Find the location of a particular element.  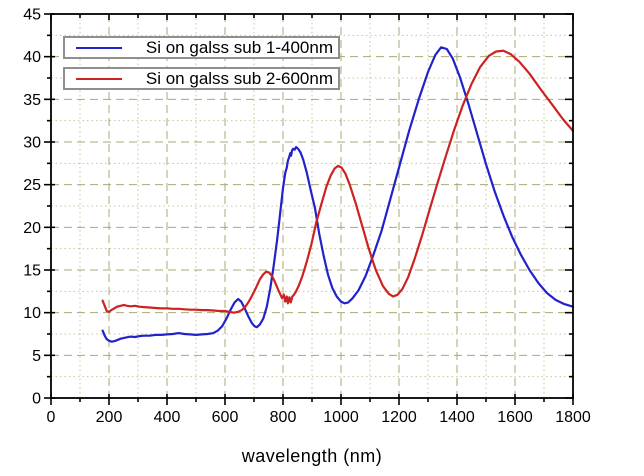

x-tick-label: 1000 is located at coordinates (341, 417).